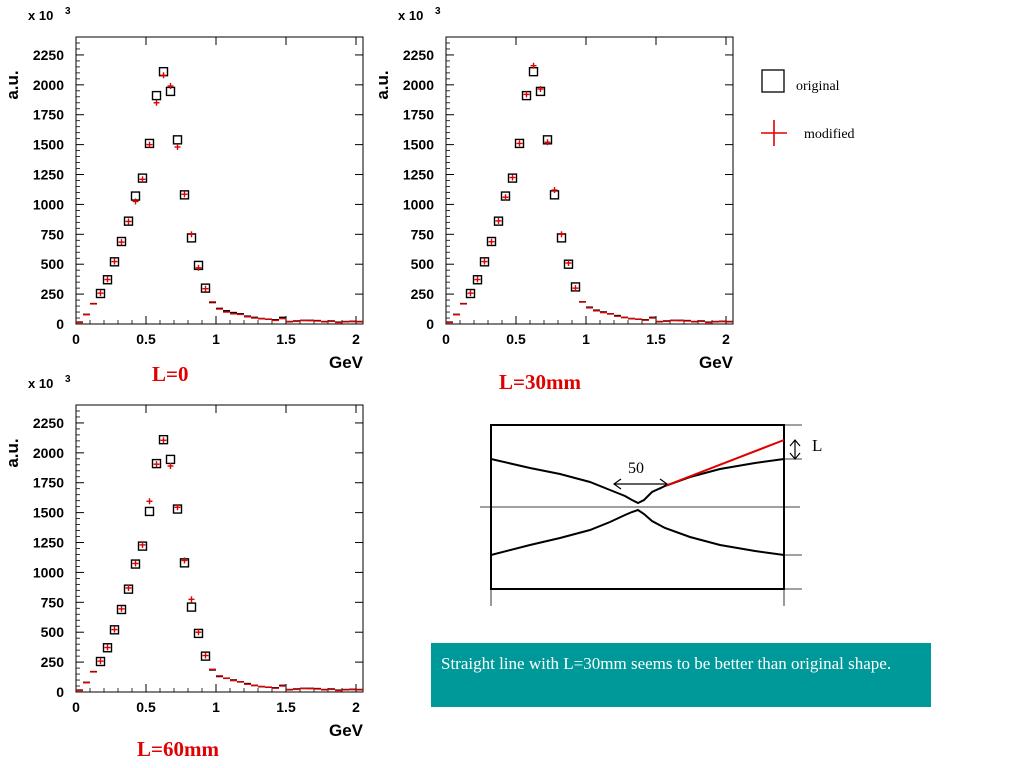 The width and height of the screenshot is (1024, 768). Describe the element at coordinates (818, 86) in the screenshot. I see `legend-original-label: original` at that location.